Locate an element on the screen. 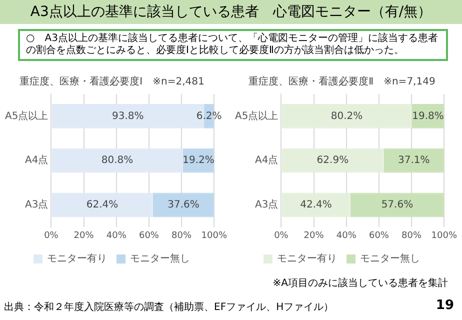  data-label: 37.1% is located at coordinates (414, 160).